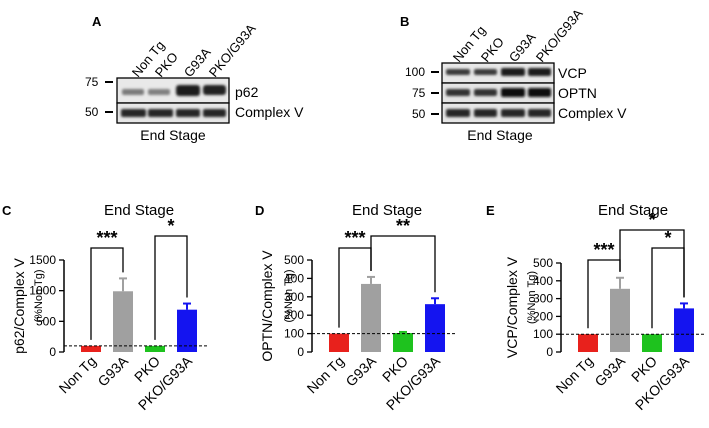  Describe the element at coordinates (97, 21) in the screenshot. I see `panel-label-a: A` at that location.